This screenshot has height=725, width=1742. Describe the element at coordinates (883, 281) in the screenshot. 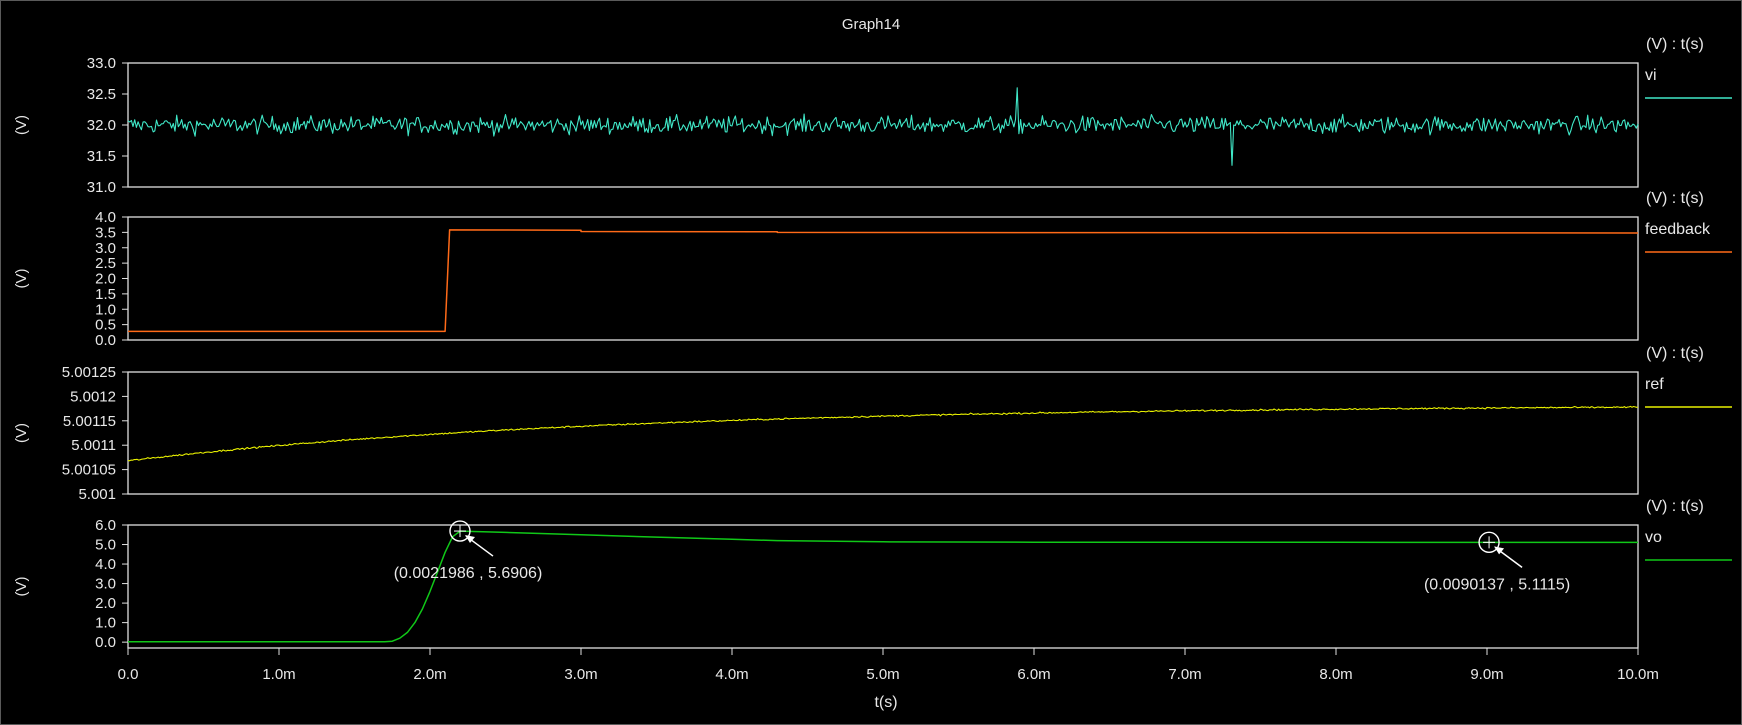

I see `series-line-feedback` at that location.